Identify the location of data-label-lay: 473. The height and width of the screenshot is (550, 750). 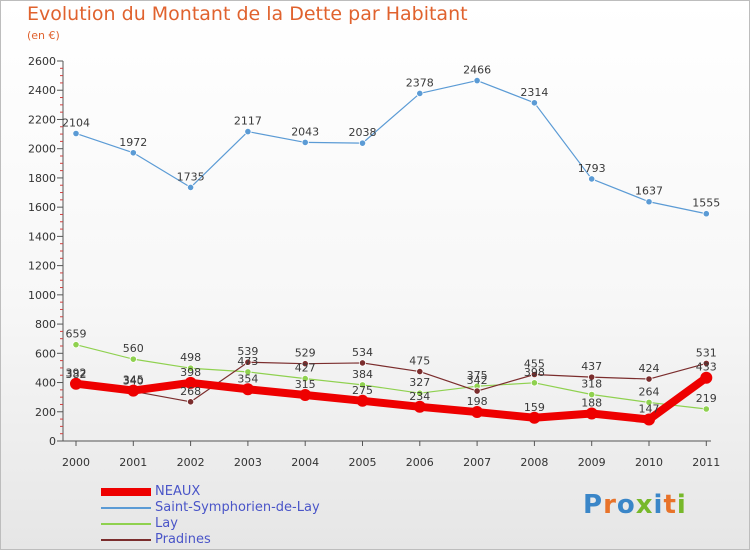
(247, 361).